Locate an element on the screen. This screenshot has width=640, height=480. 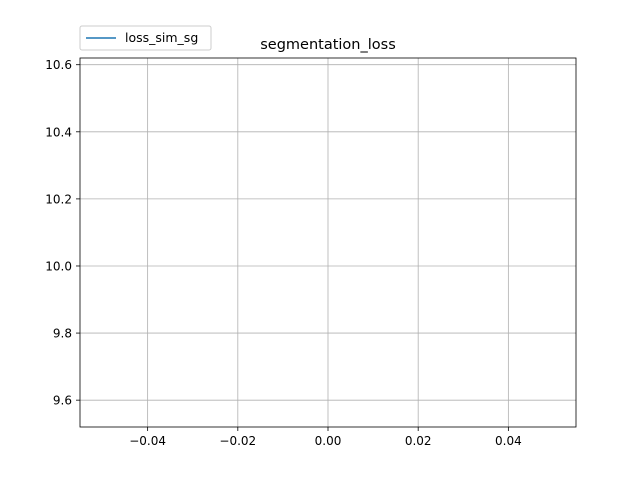
legend-label: loss_sim_sg is located at coordinates (161, 37).